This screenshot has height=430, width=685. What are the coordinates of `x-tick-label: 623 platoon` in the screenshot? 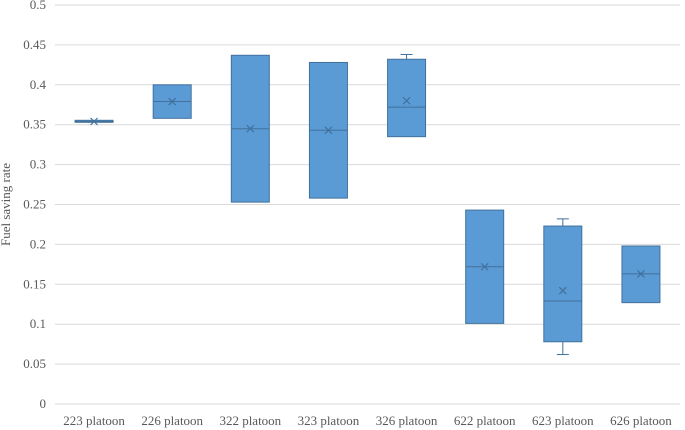 It's located at (563, 420).